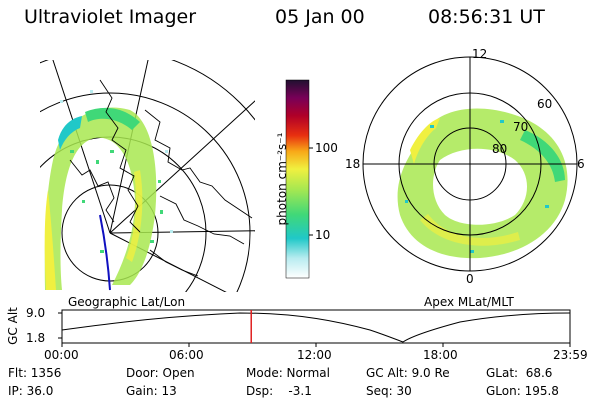 The height and width of the screenshot is (400, 600). Describe the element at coordinates (480, 54) in the screenshot. I see `mlt-label-12: 12` at that location.